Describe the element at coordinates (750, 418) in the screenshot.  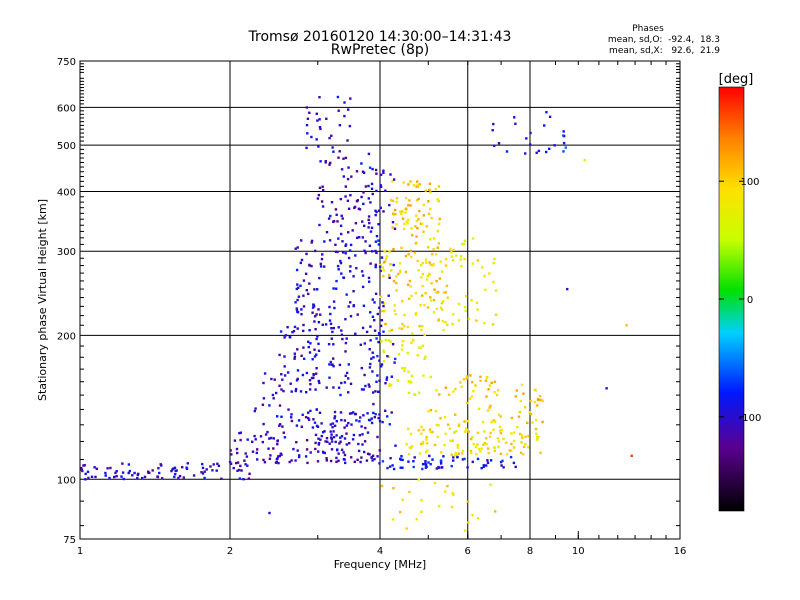
I see `colorbar-tick-label: -100` at that location.